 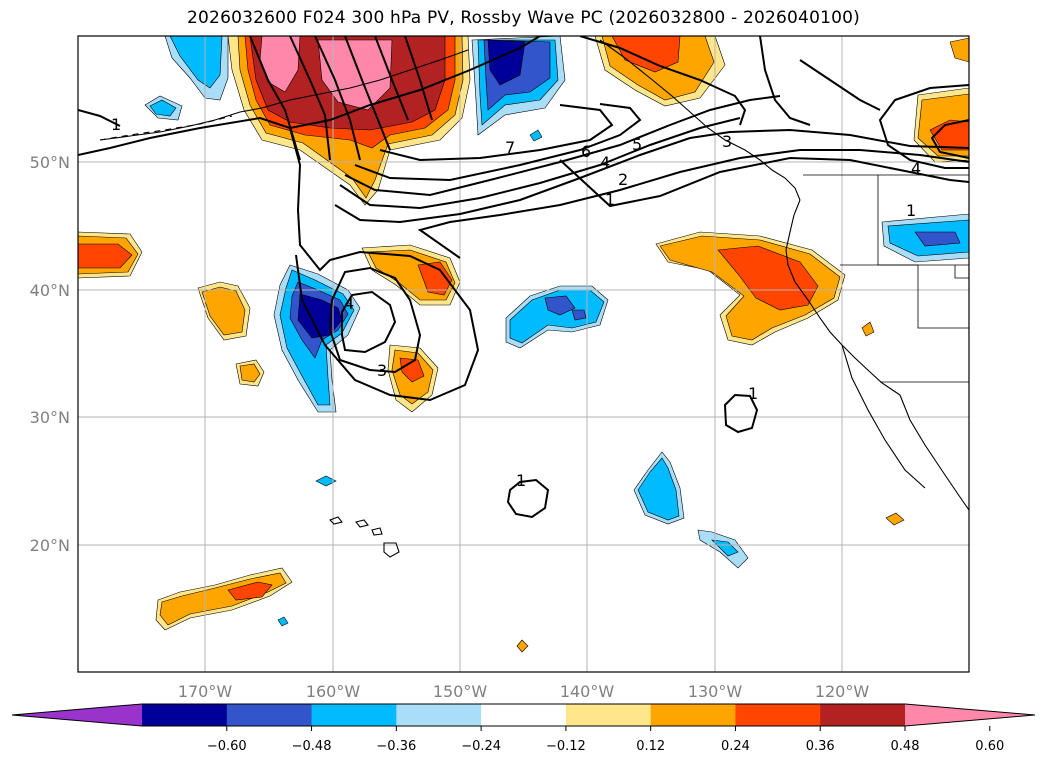 What do you see at coordinates (528, 498) in the screenshot?
I see `contour-ring-south` at bounding box center [528, 498].